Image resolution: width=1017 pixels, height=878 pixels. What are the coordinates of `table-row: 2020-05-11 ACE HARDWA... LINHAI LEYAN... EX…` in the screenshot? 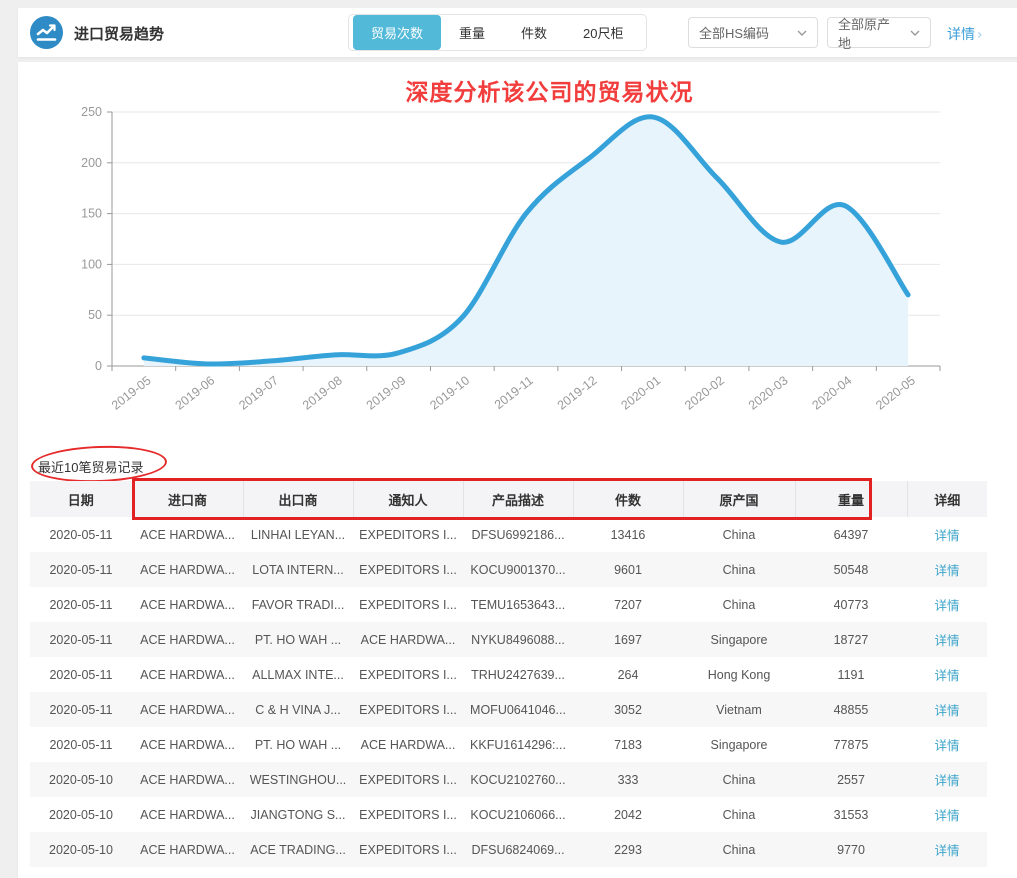 It's located at (508, 534).